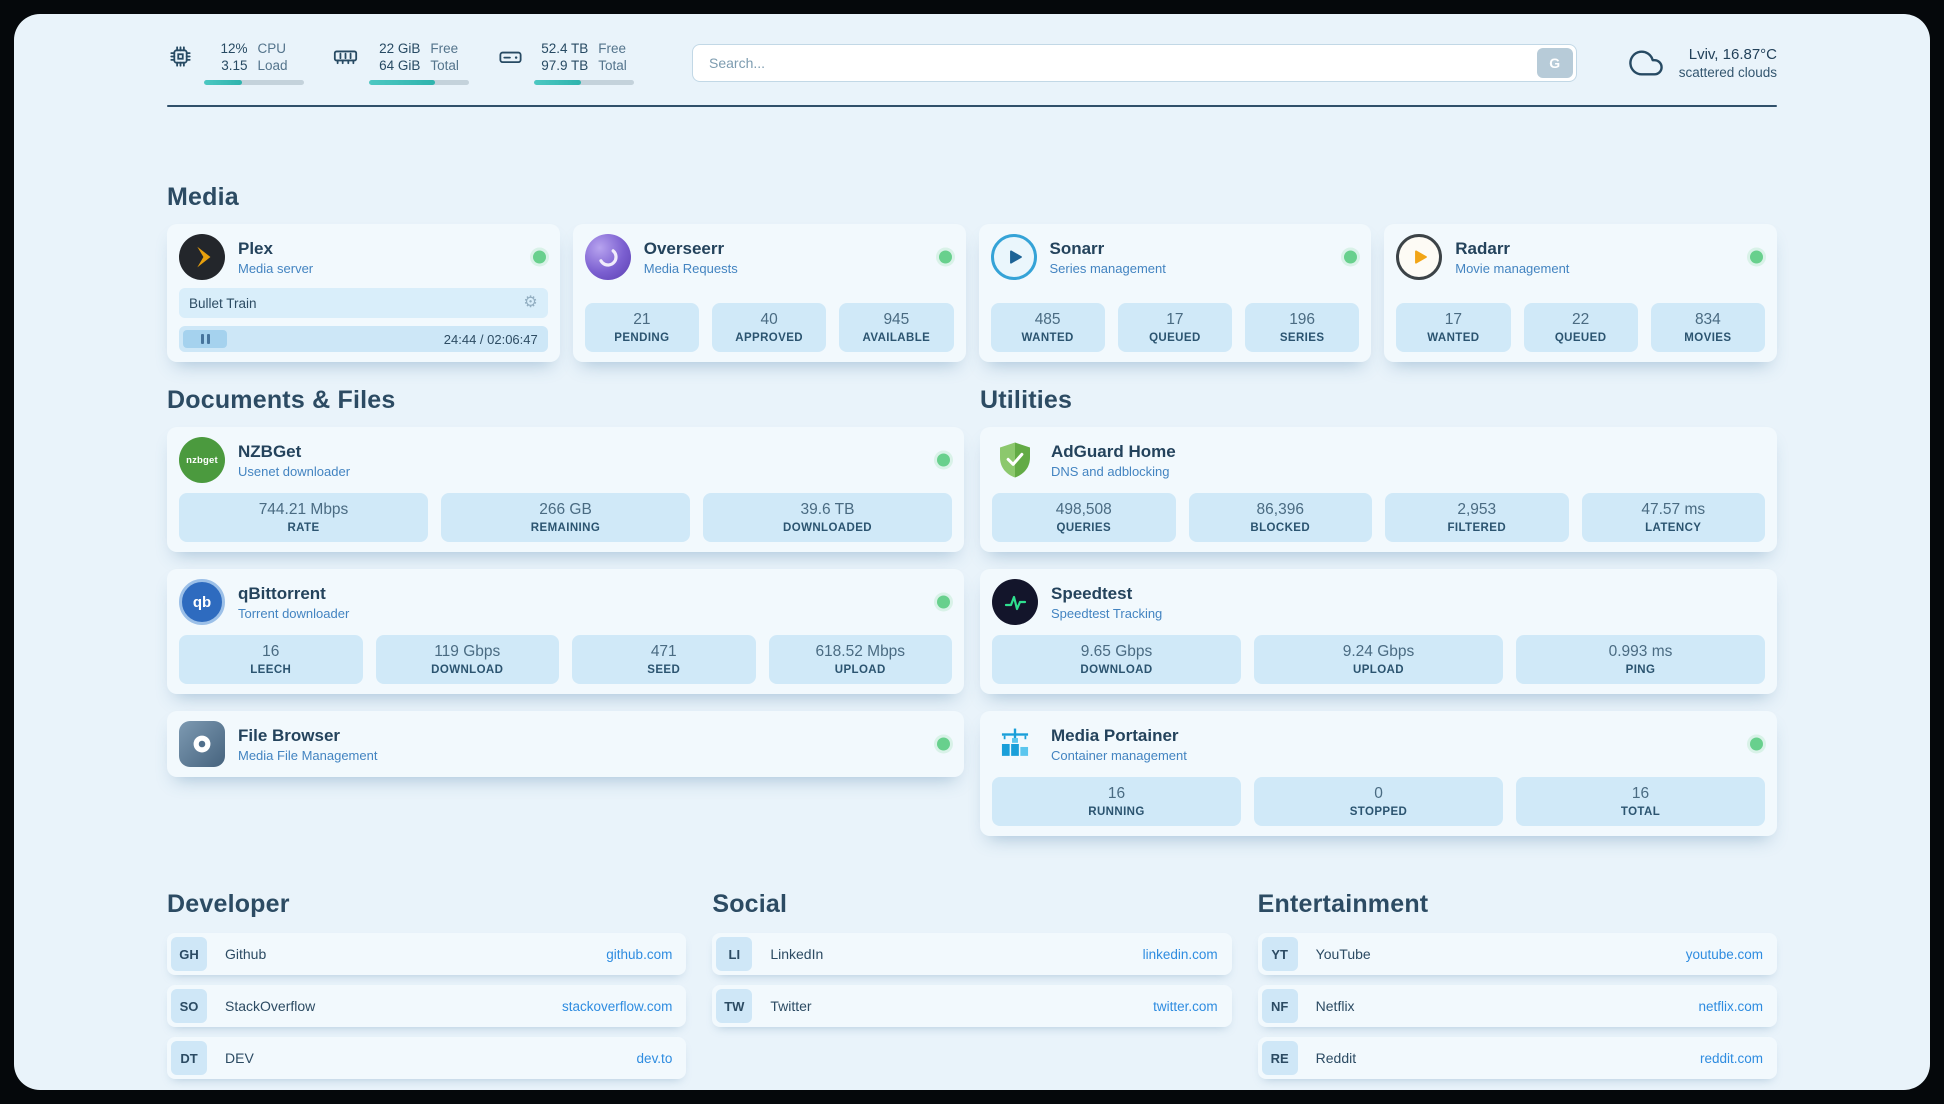  I want to click on gear-icon: ⚙, so click(530, 302).